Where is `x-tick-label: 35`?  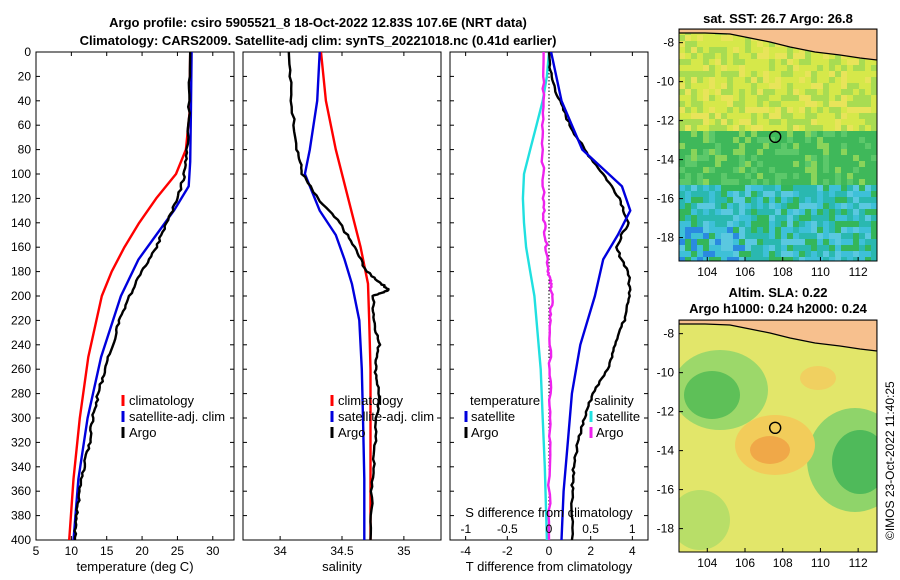 x-tick-label: 35 is located at coordinates (404, 551).